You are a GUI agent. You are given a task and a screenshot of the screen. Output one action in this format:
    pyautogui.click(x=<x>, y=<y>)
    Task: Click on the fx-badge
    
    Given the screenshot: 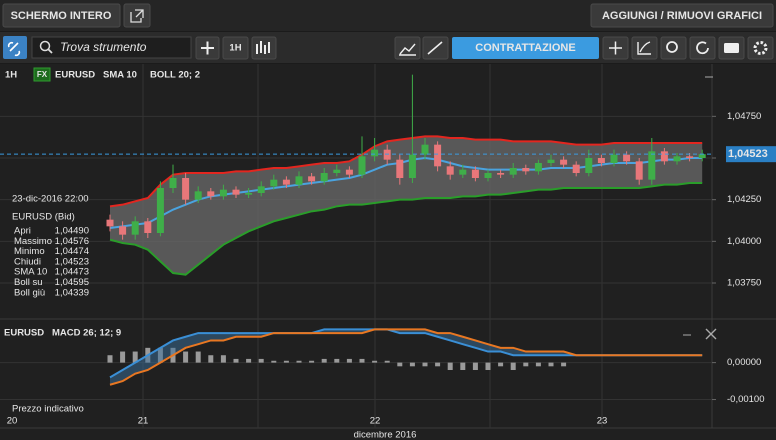 What is the action you would take?
    pyautogui.click(x=42, y=74)
    